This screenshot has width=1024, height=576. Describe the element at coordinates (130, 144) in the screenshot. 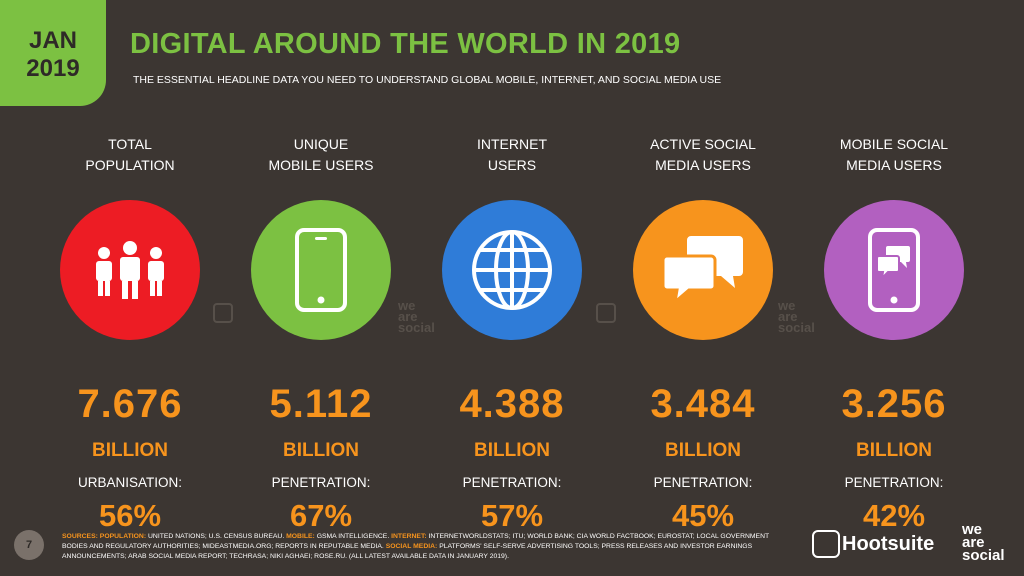

I see `stat-label-line1: TOTAL` at that location.